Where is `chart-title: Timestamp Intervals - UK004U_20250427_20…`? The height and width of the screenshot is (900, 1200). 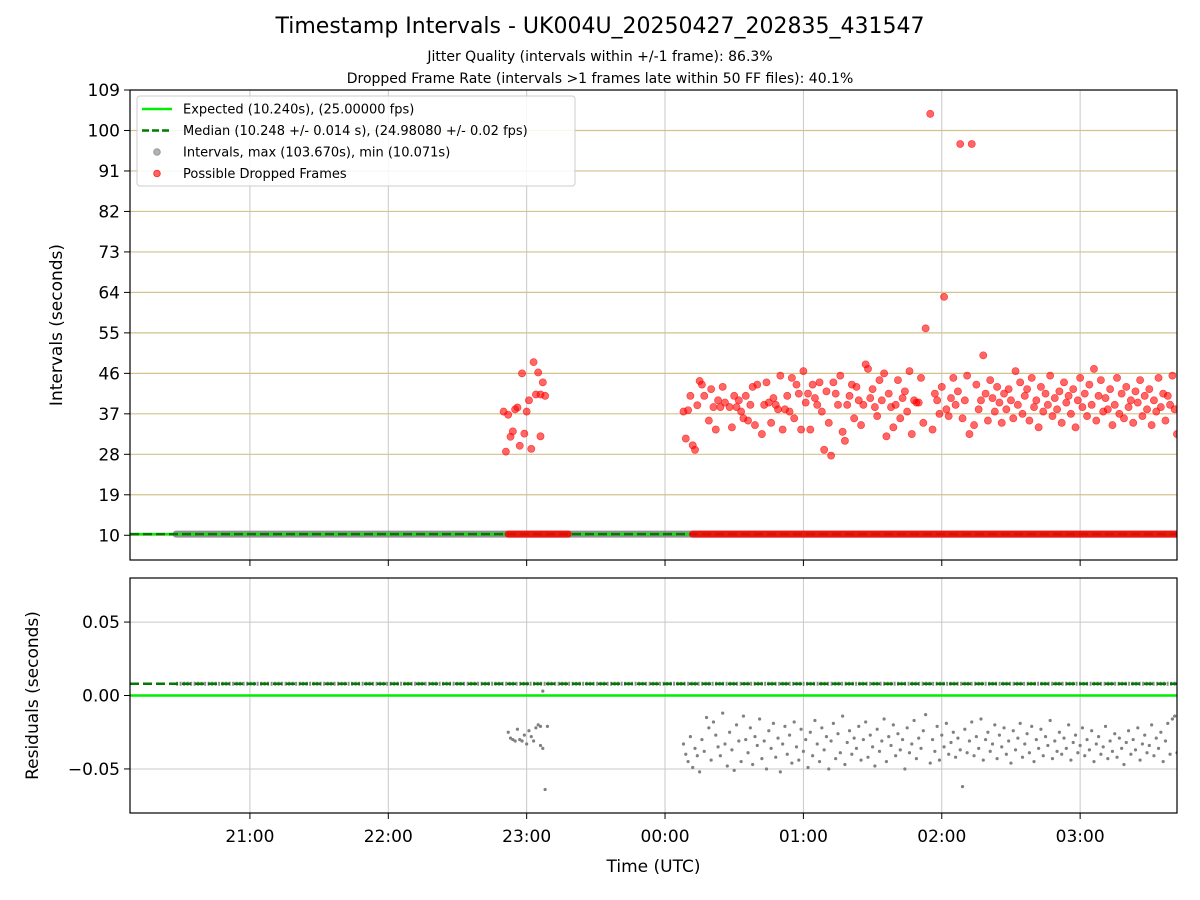
chart-title: Timestamp Intervals - UK004U_20250427_20… is located at coordinates (600, 26).